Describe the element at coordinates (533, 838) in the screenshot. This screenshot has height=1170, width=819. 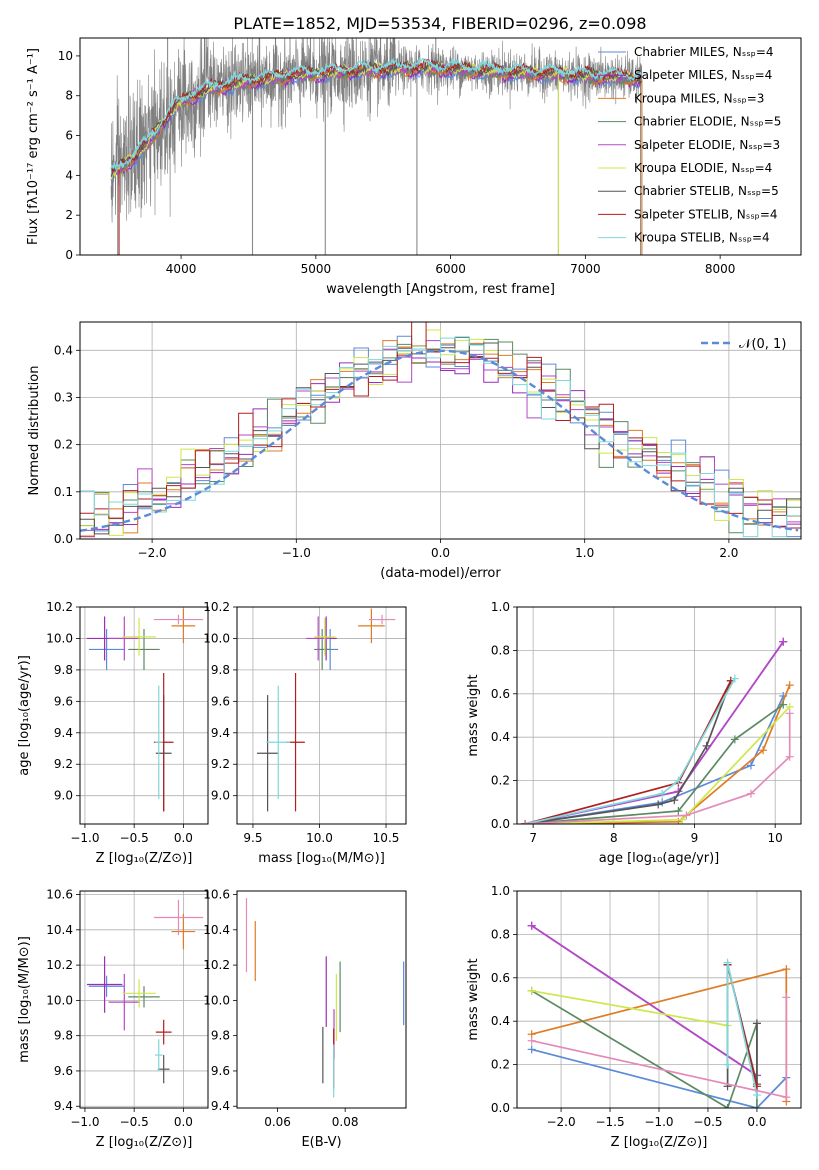
I see `x-tick-label: 7` at that location.